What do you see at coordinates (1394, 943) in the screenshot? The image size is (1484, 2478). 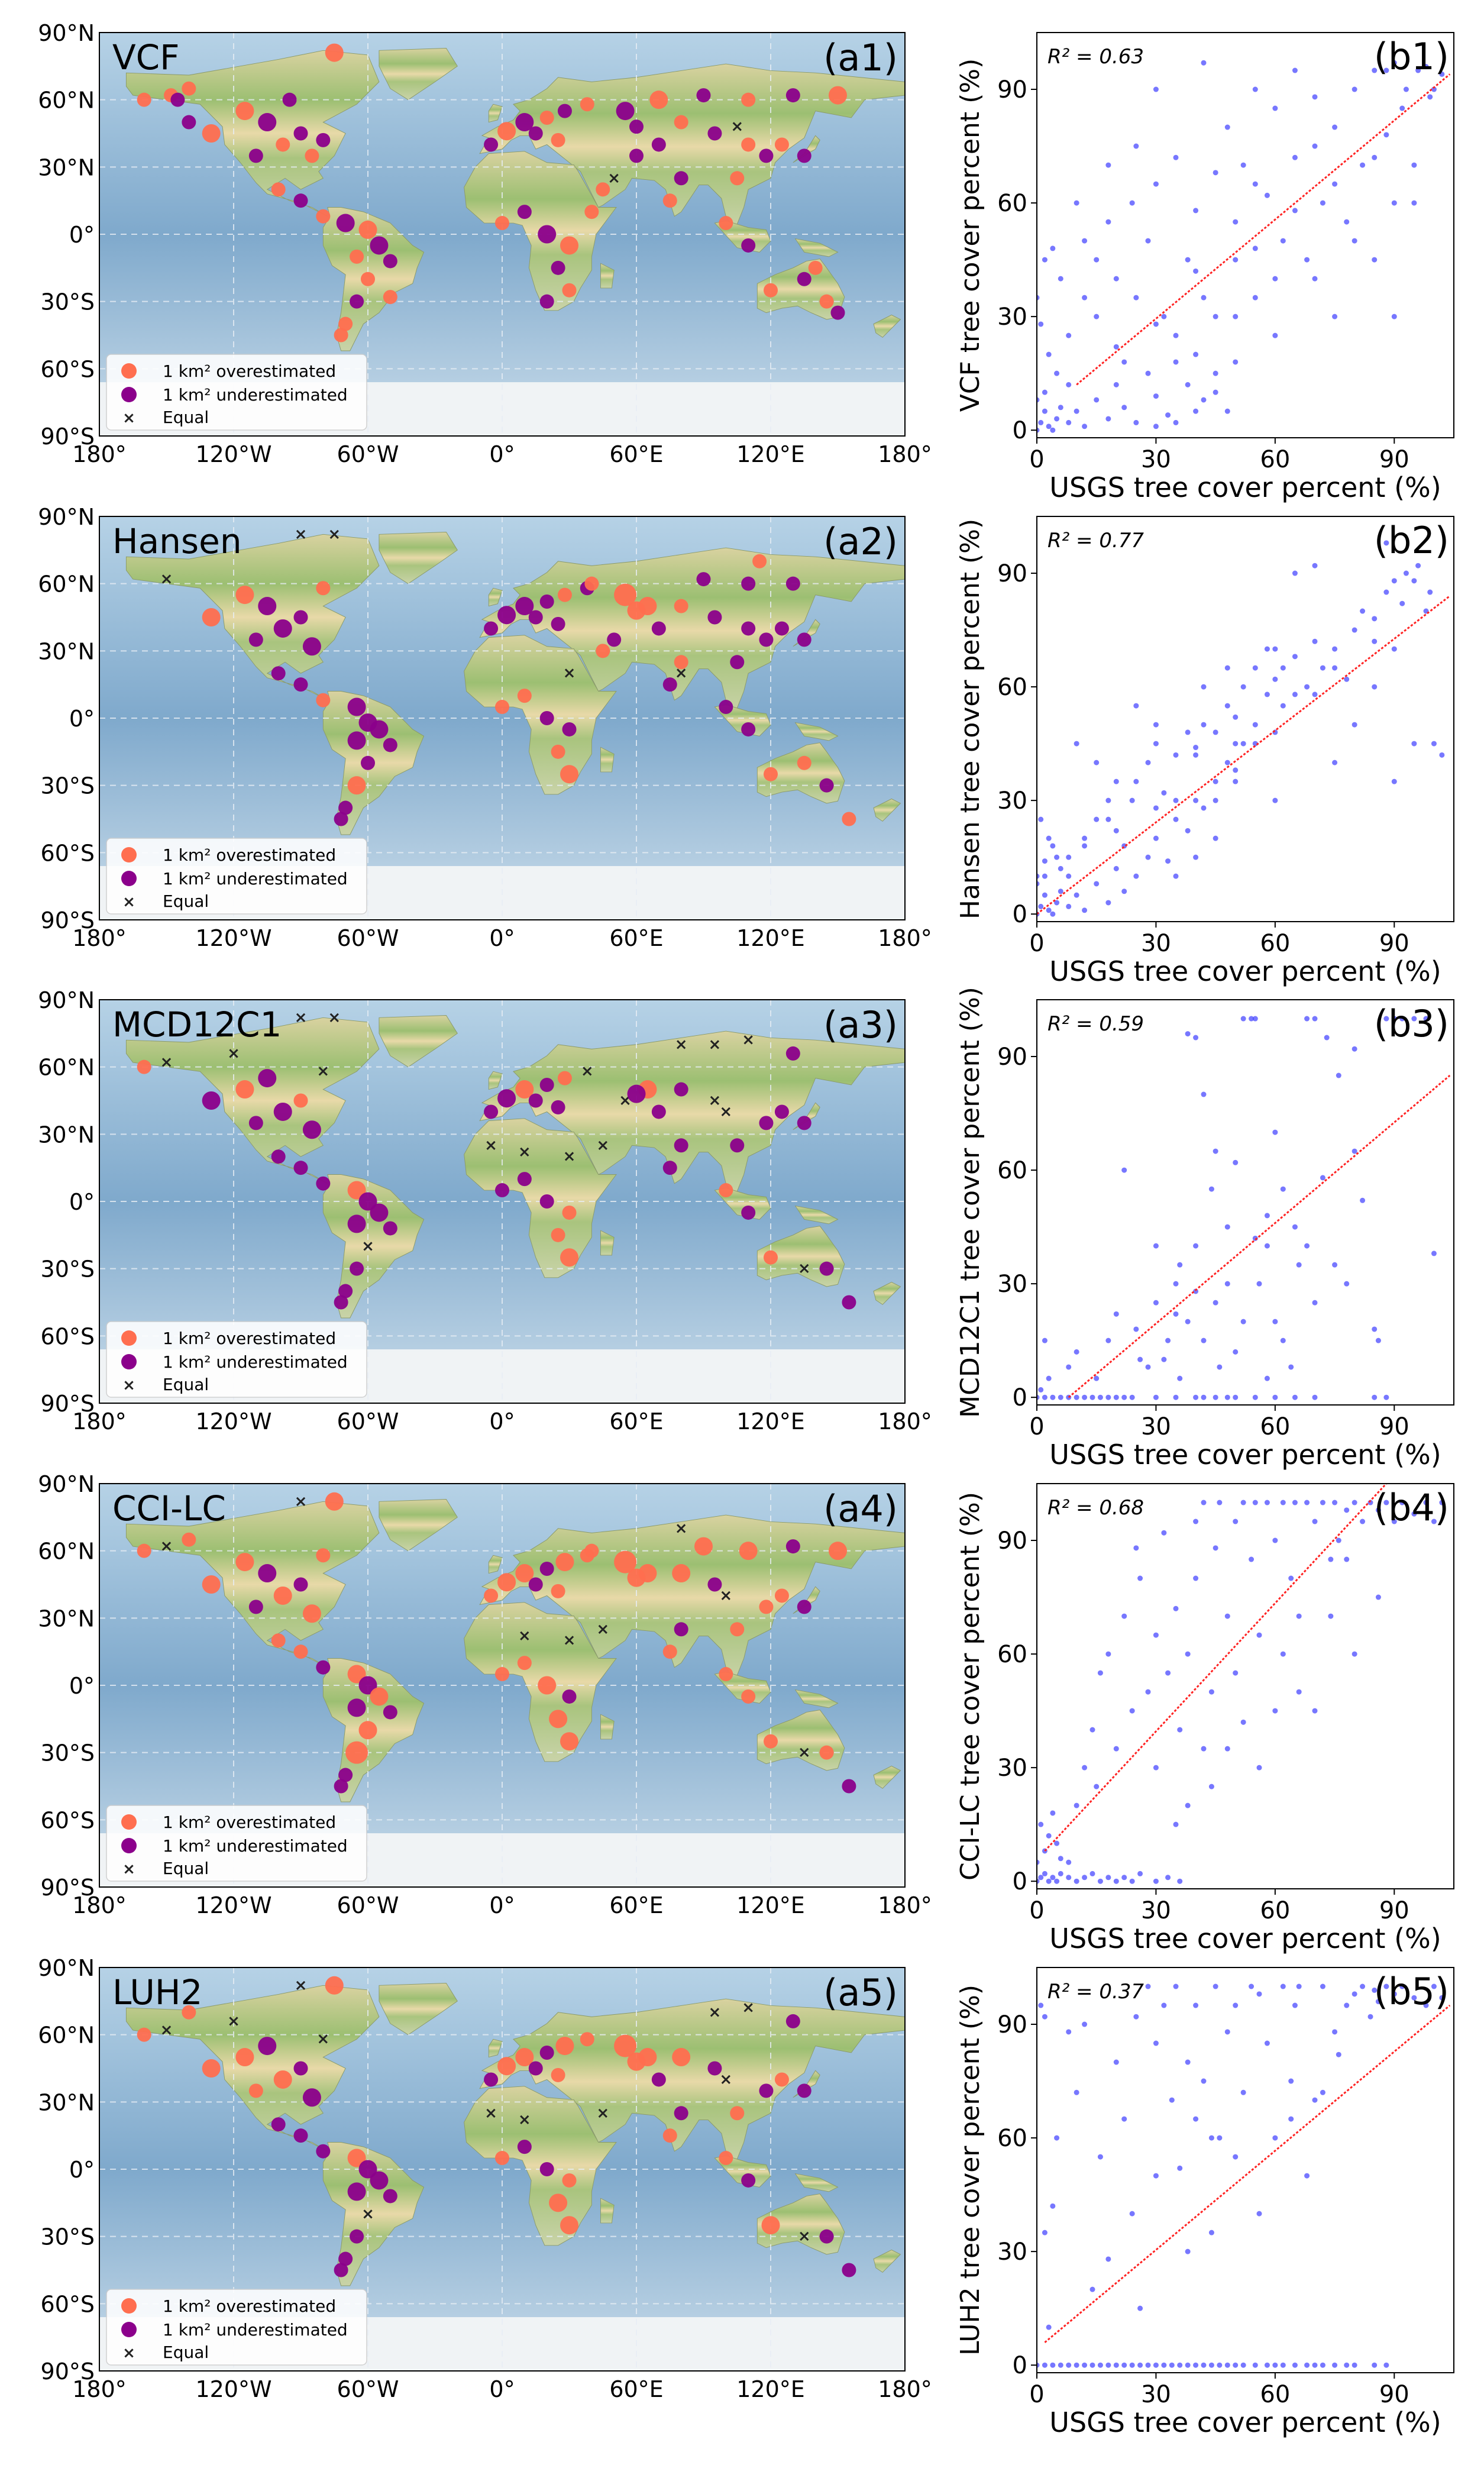 I see `x-tick-label: 90` at bounding box center [1394, 943].